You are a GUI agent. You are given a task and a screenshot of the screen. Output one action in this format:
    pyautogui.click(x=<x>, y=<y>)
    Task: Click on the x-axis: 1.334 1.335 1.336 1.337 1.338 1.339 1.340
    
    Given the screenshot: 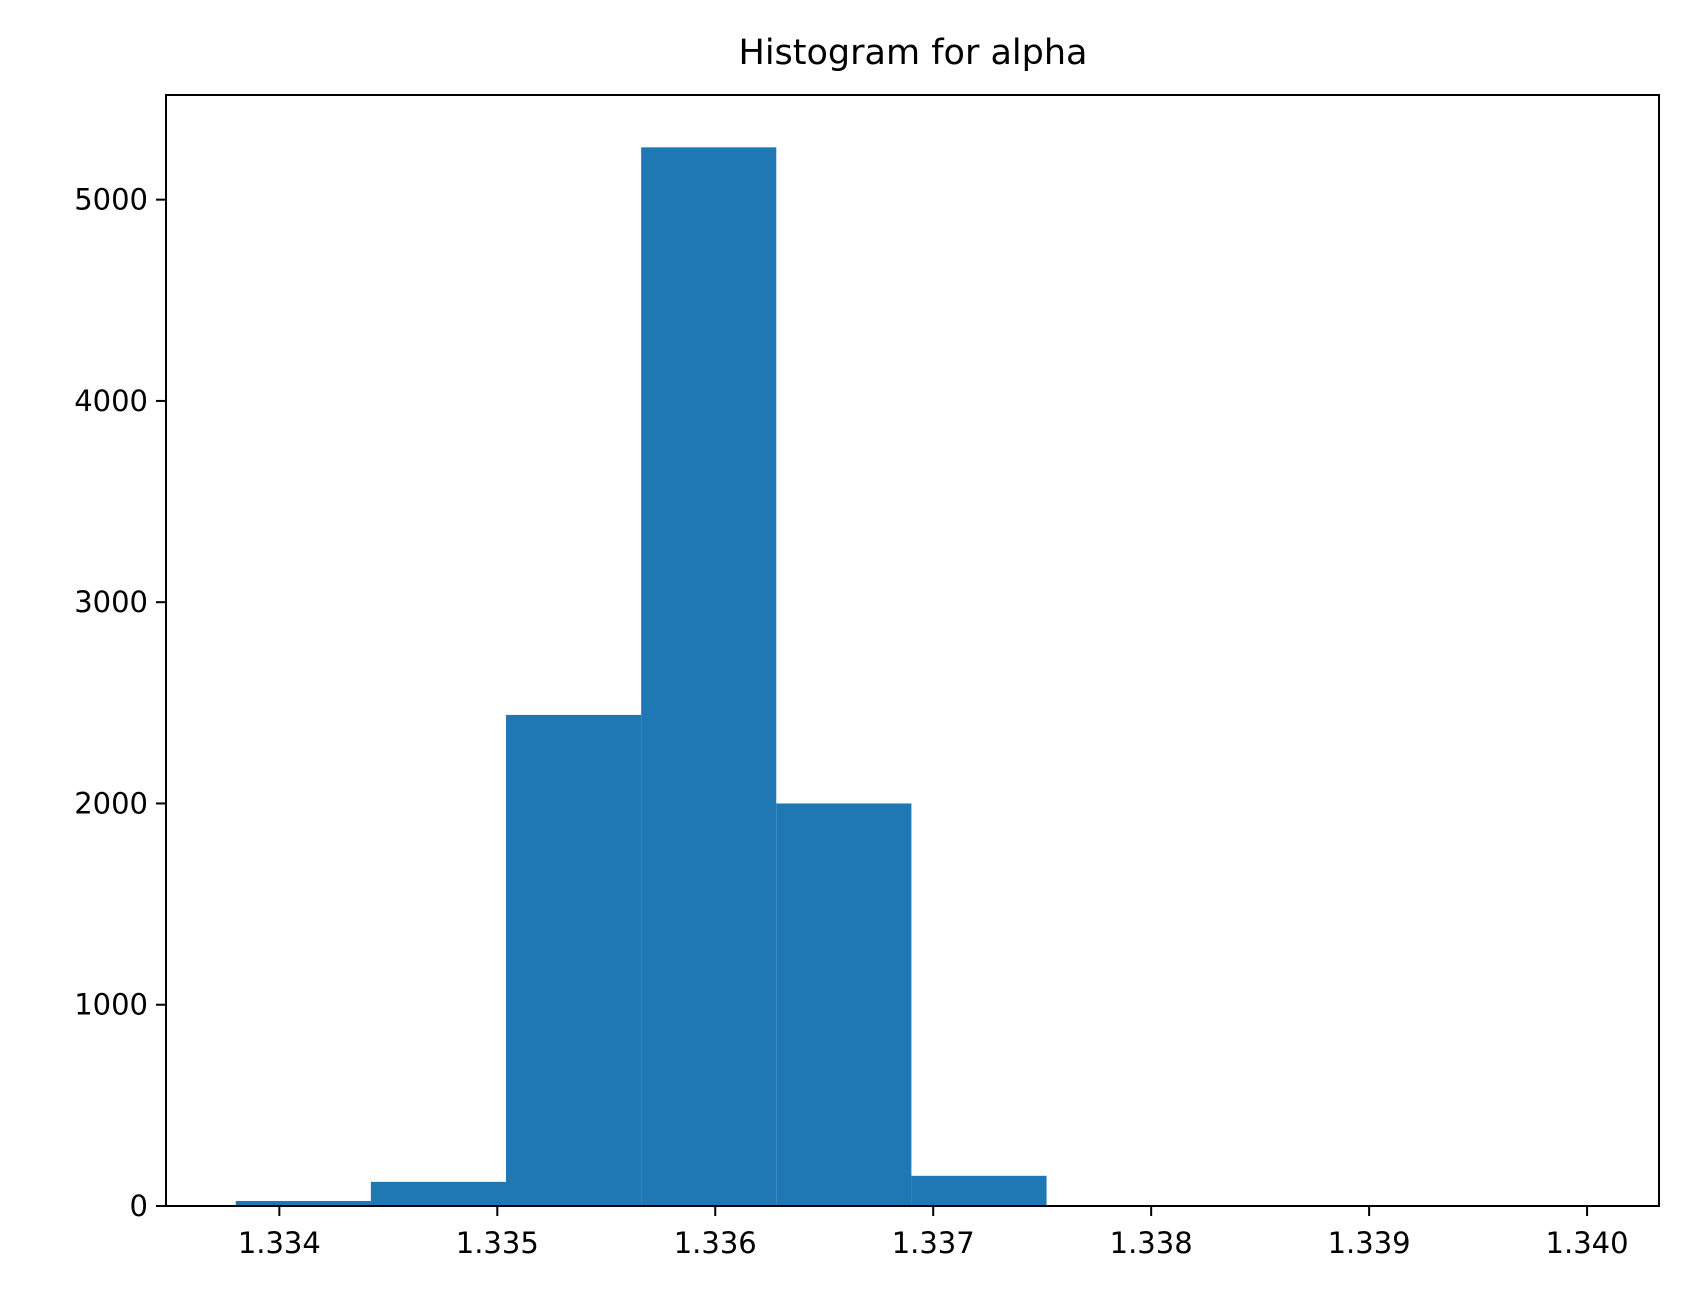 What is the action you would take?
    pyautogui.click(x=933, y=1233)
    